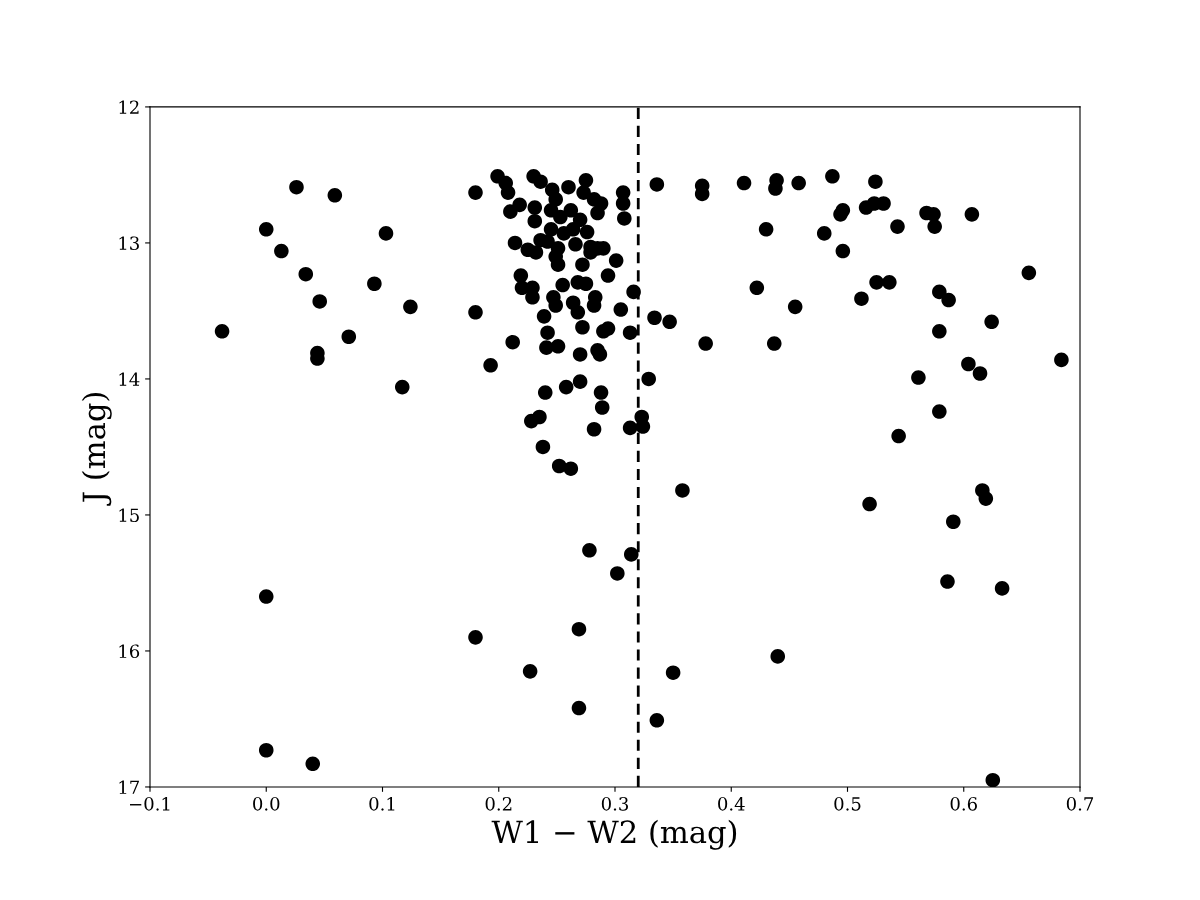 This screenshot has height=900, width=1200. I want to click on x-tick-label: 0.3, so click(615, 804).